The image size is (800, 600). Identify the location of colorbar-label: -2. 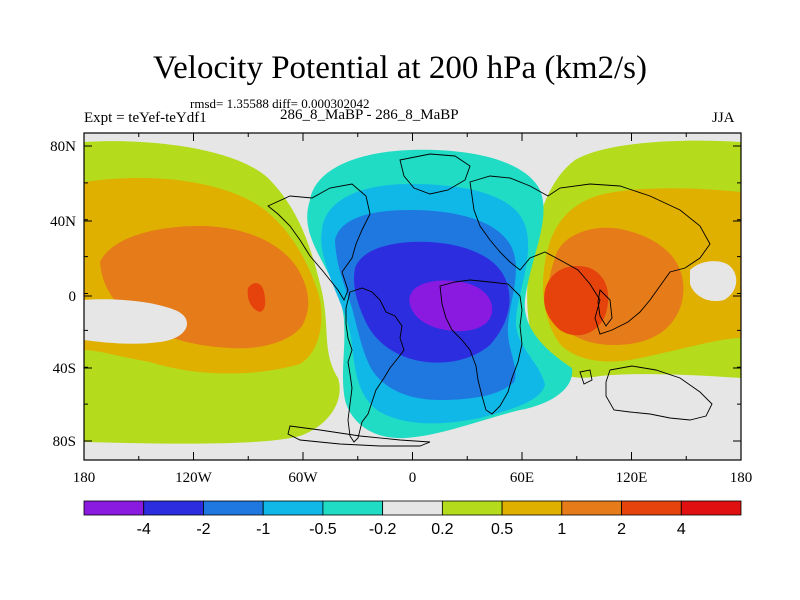
(203, 529).